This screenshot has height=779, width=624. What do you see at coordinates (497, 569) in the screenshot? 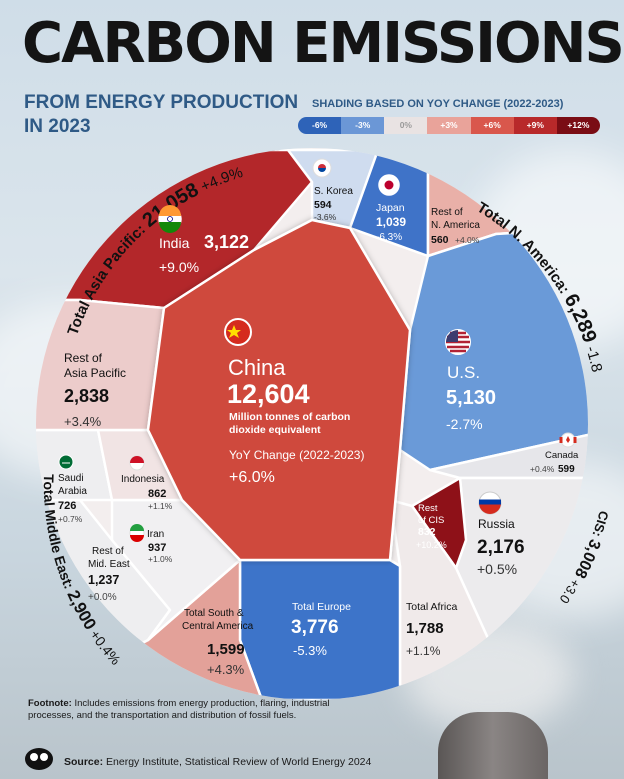
I see `russia-change: +0.5%` at bounding box center [497, 569].